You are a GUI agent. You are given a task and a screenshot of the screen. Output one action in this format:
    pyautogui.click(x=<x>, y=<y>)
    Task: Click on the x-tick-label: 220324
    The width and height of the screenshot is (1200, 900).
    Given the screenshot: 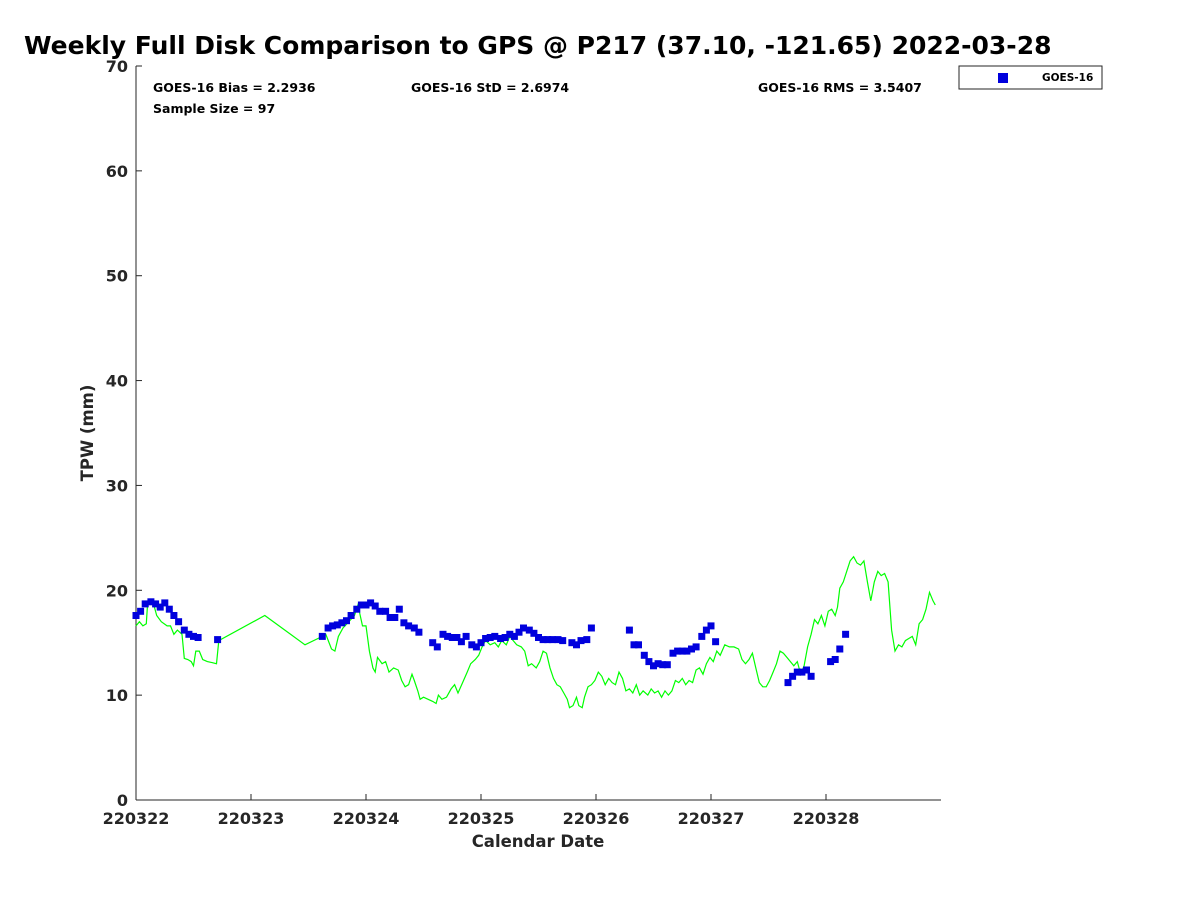 What is the action you would take?
    pyautogui.click(x=366, y=818)
    